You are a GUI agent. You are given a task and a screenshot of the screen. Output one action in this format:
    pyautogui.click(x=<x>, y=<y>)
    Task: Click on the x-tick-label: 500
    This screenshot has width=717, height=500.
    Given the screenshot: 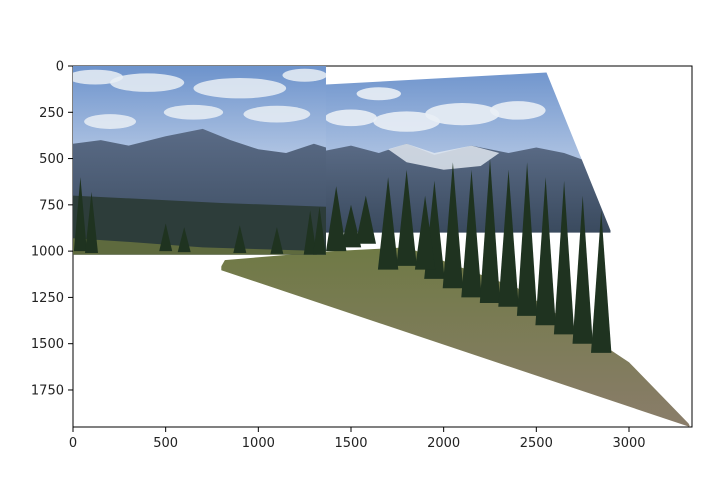 What is the action you would take?
    pyautogui.click(x=165, y=443)
    